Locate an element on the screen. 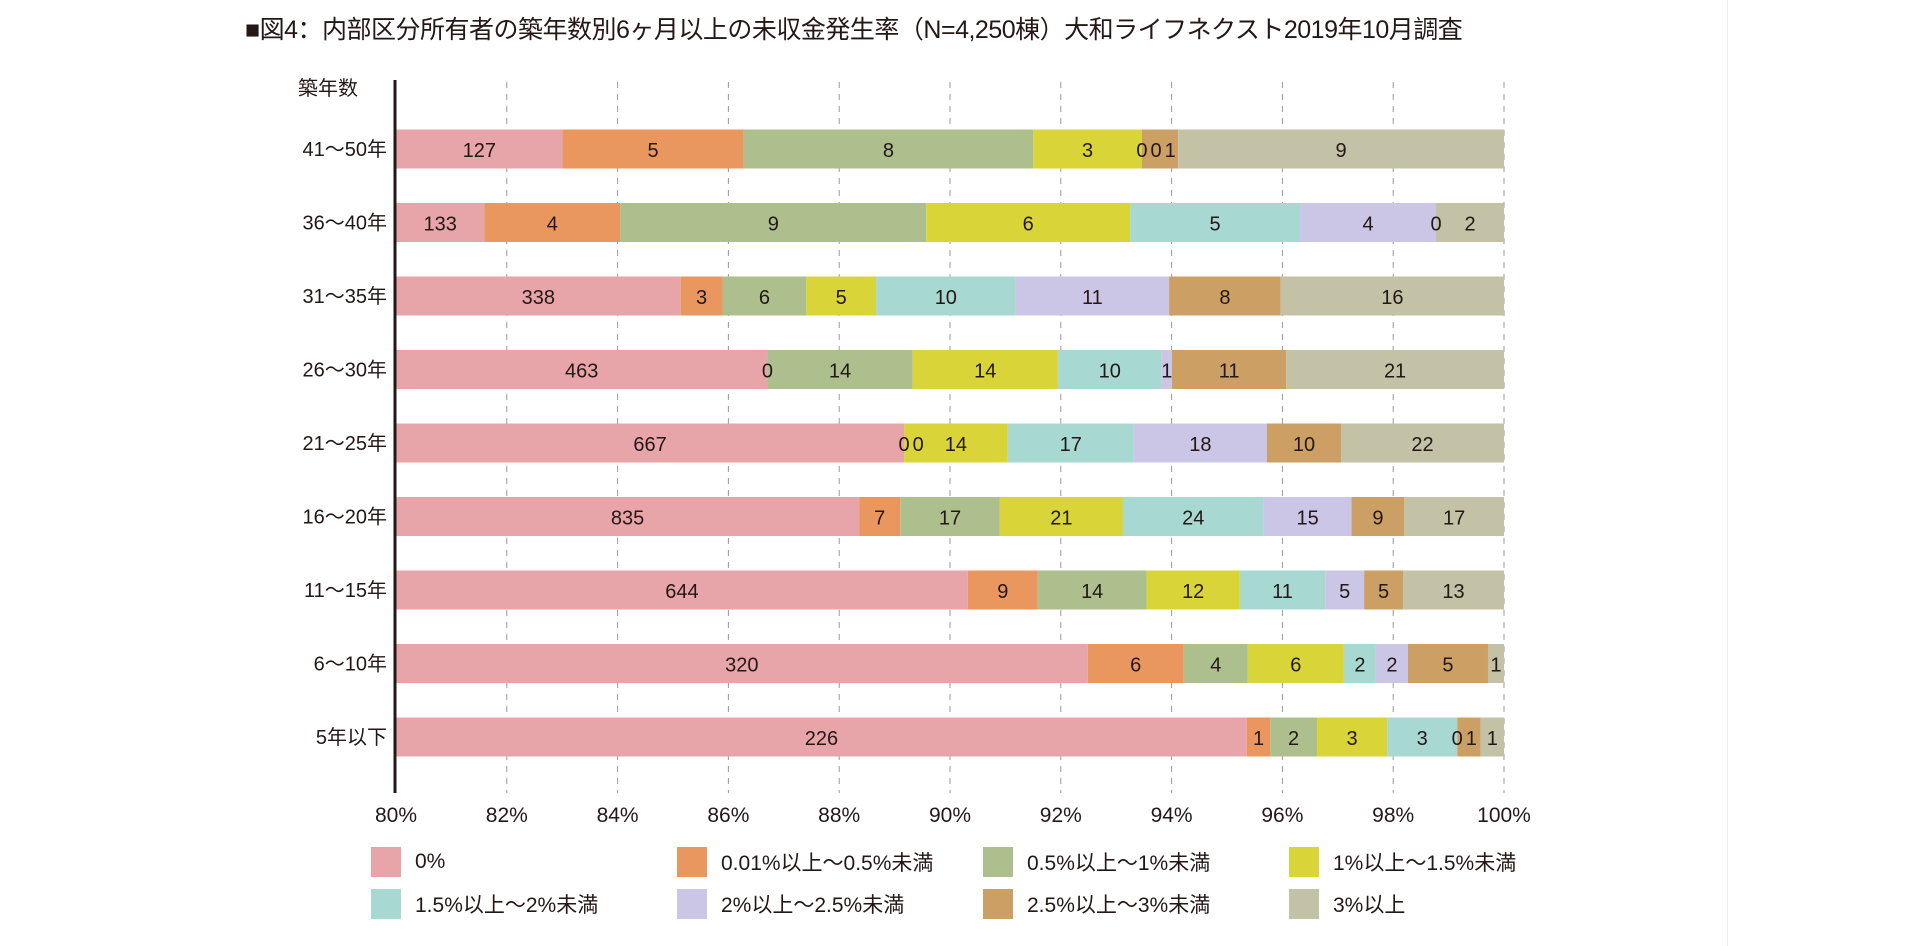  bar-value-label: 320 is located at coordinates (741, 666).